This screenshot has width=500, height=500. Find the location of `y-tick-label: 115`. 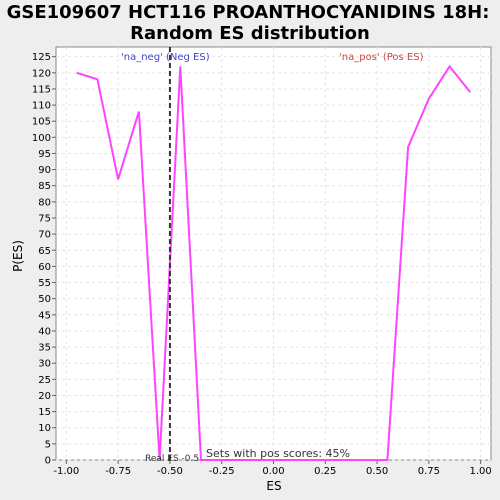

y-tick-label: 115 is located at coordinates (41, 89).